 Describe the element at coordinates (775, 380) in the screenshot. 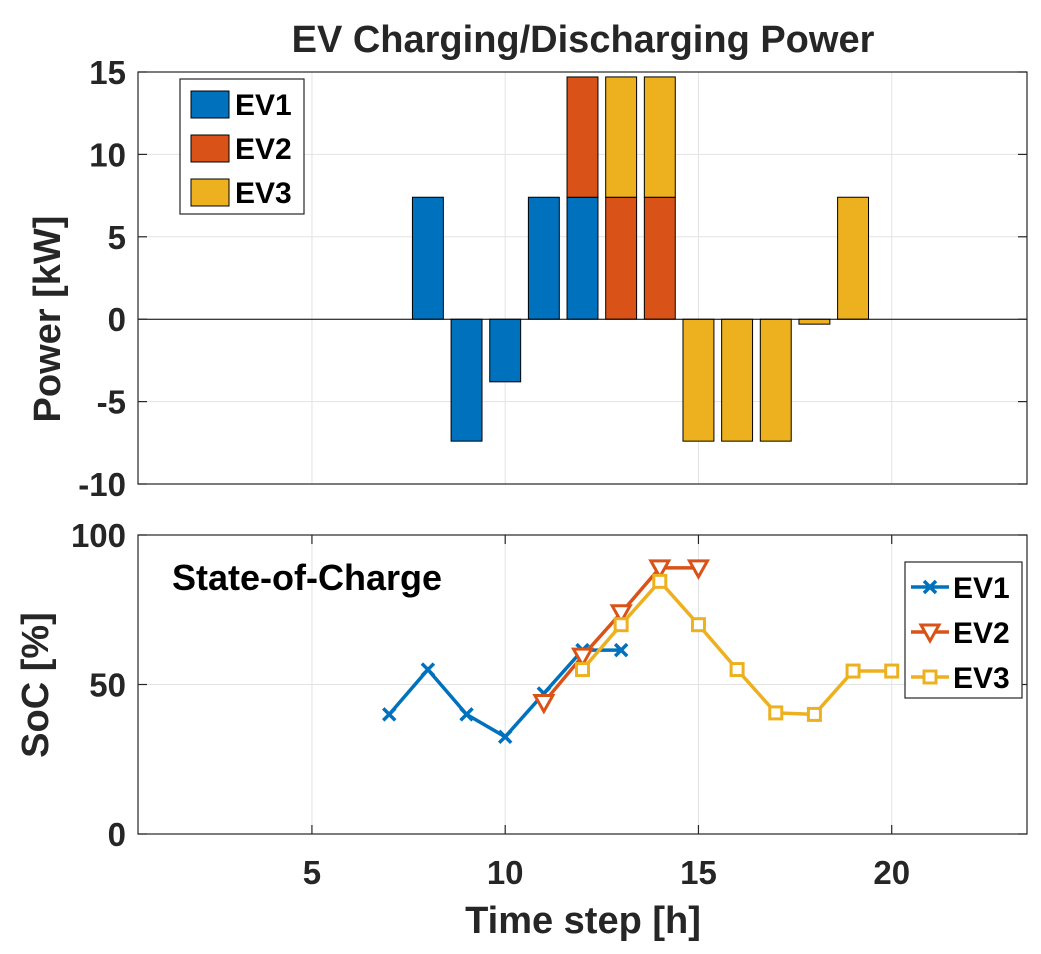

I see `bar-ev3-t17` at that location.